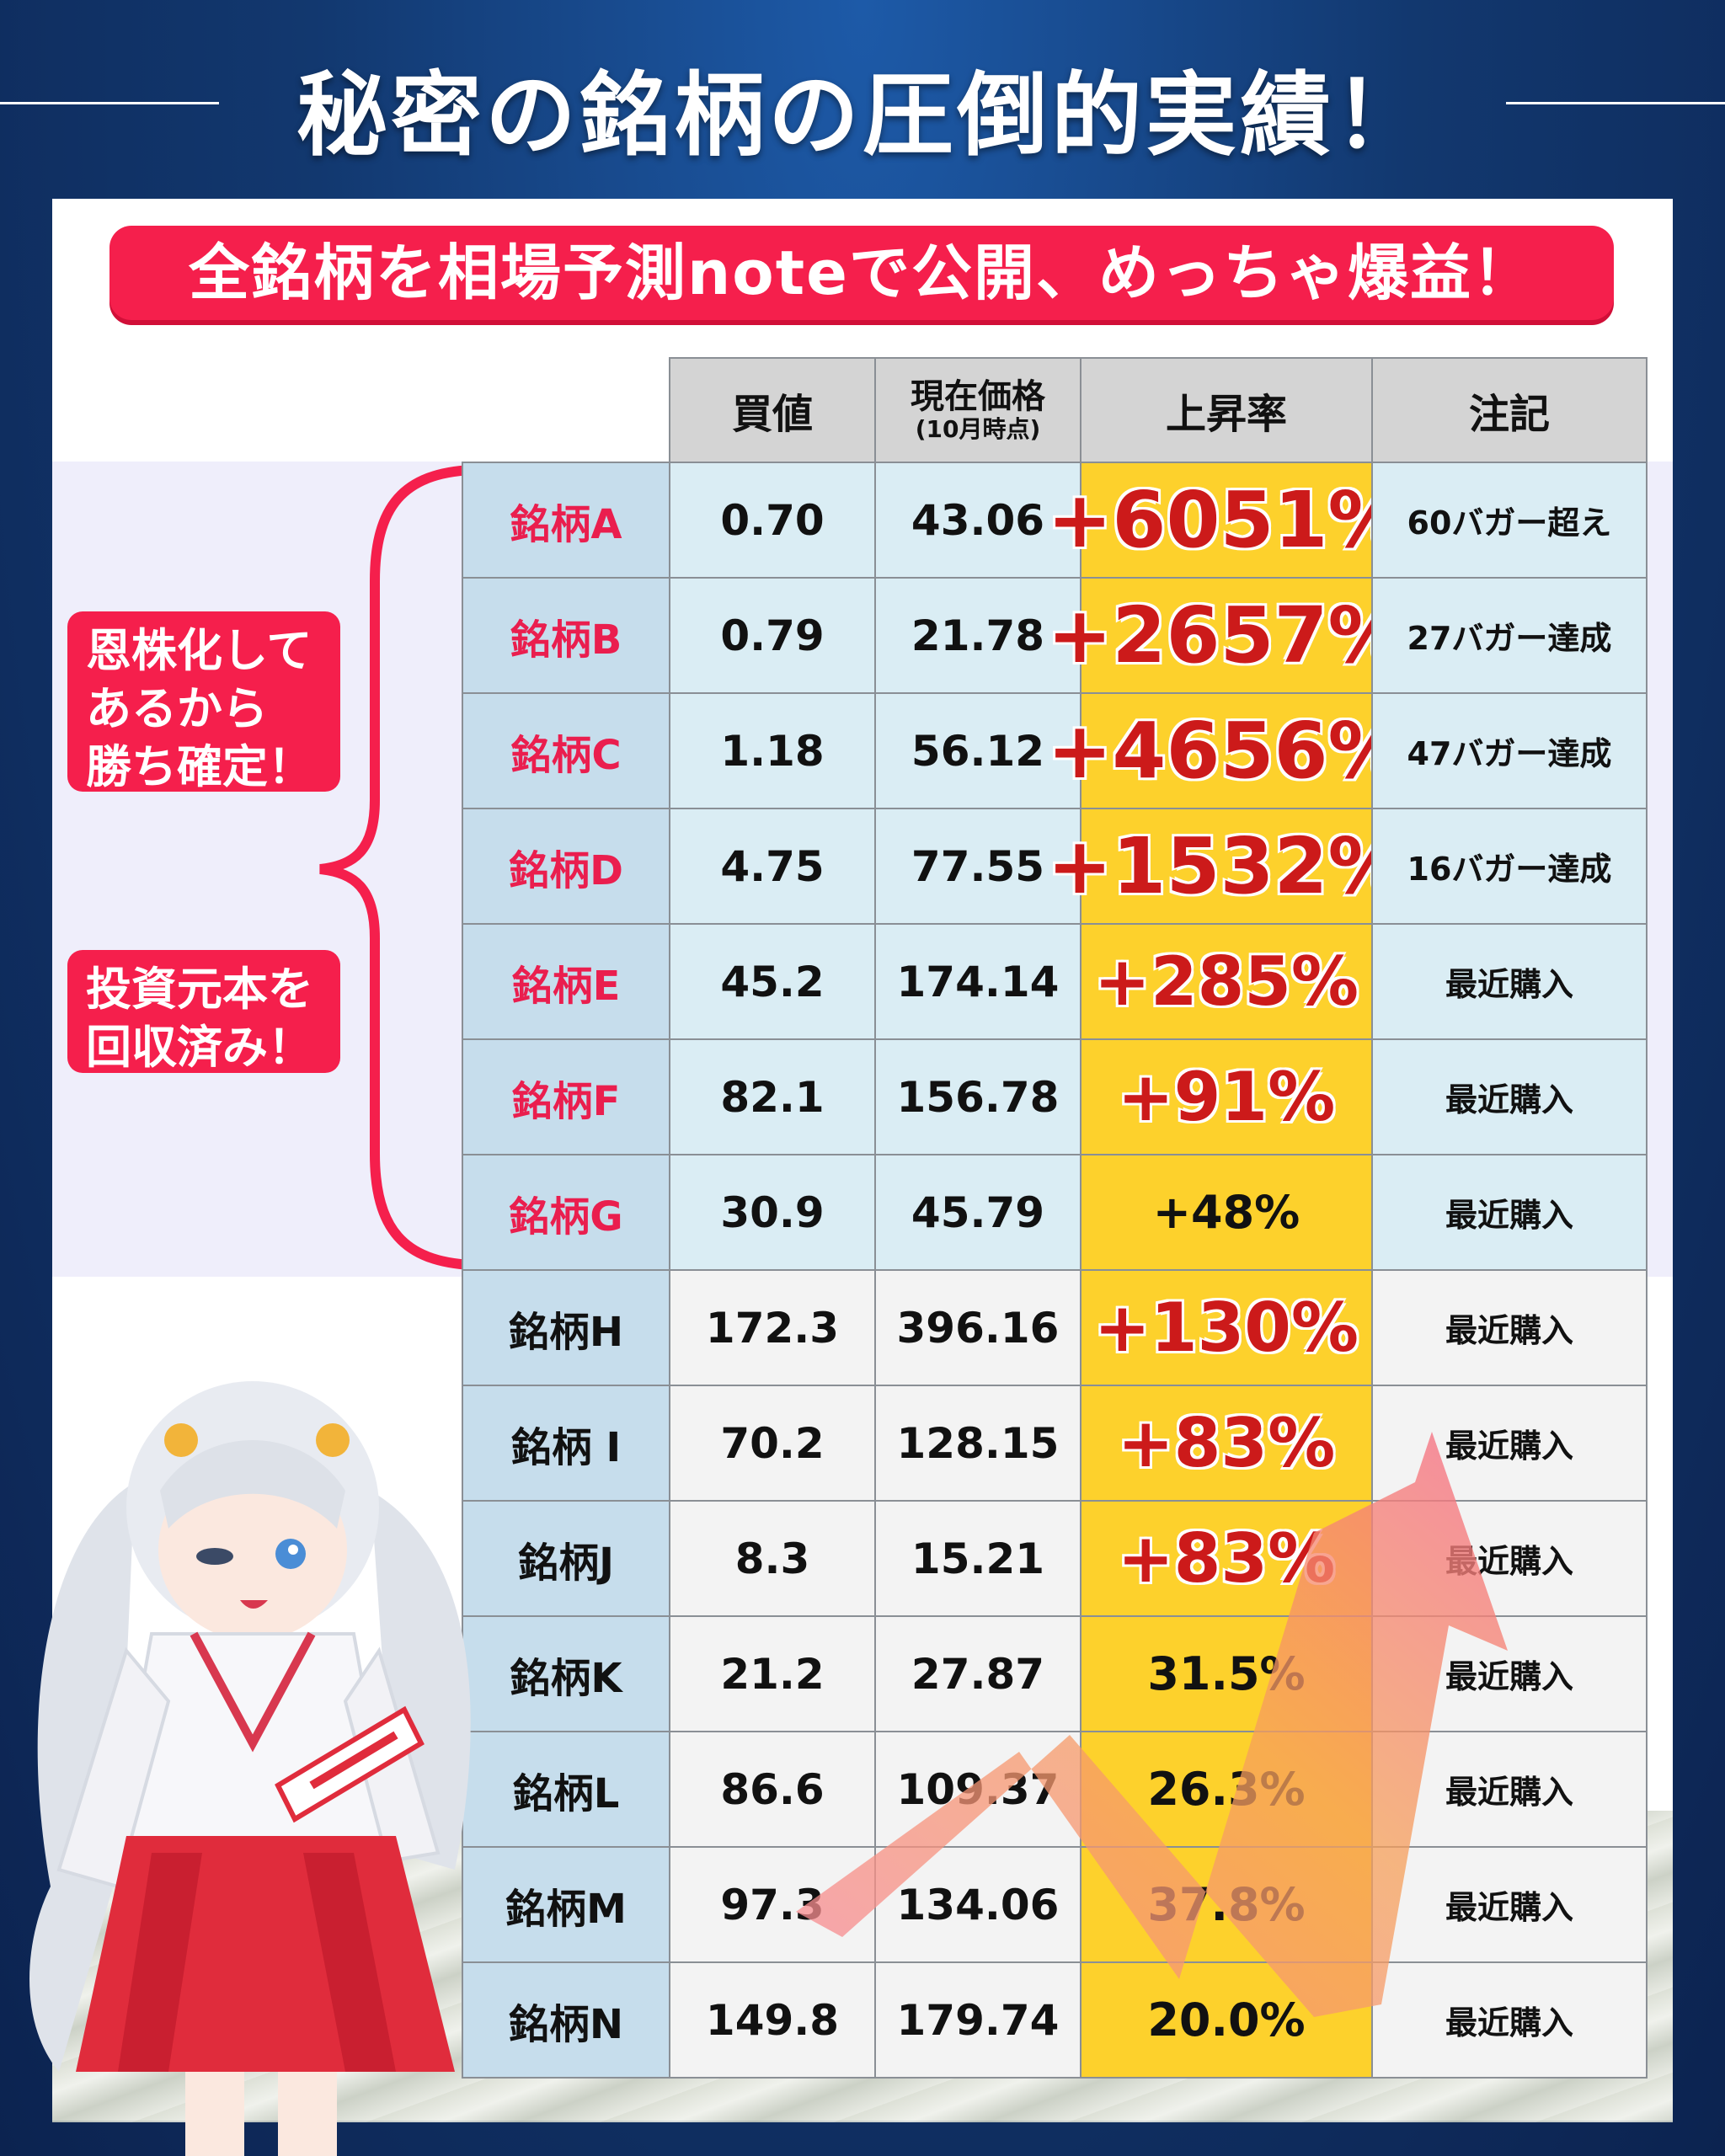 The image size is (1725, 2156). What do you see at coordinates (772, 2020) in the screenshot?
I see `buy-price: 149.8` at bounding box center [772, 2020].